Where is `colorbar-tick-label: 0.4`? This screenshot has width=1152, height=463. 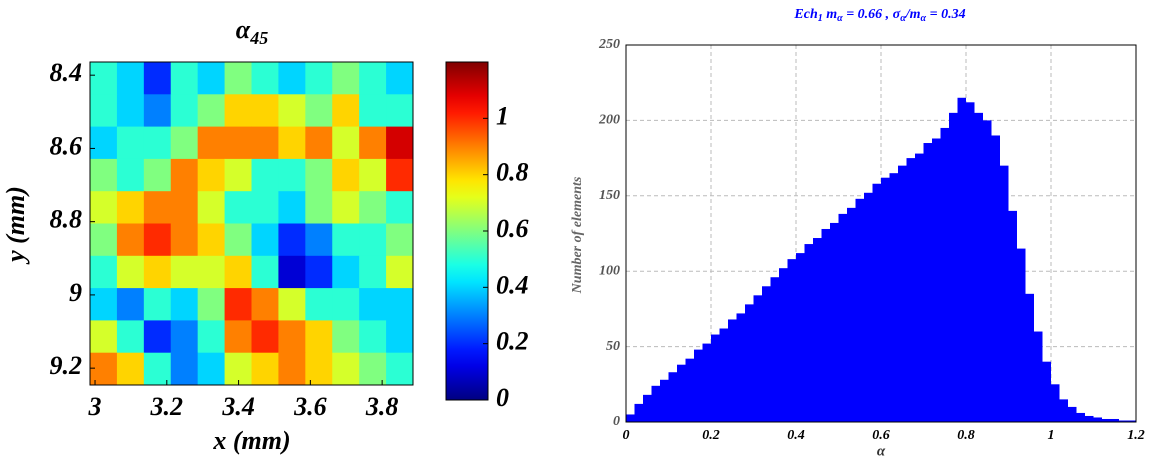 colorbar-tick-label: 0.4 is located at coordinates (512, 284).